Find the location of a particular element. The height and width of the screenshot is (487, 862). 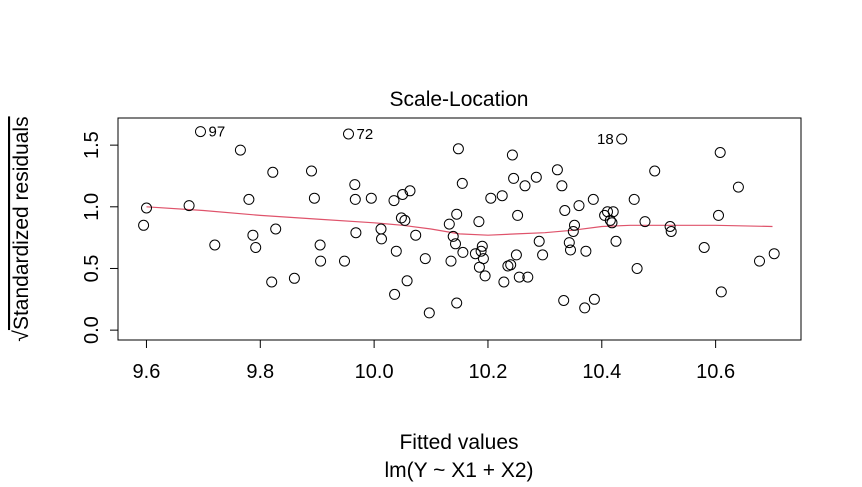

y-axis-title-group: √Standardized residuals is located at coordinates (21, 228).